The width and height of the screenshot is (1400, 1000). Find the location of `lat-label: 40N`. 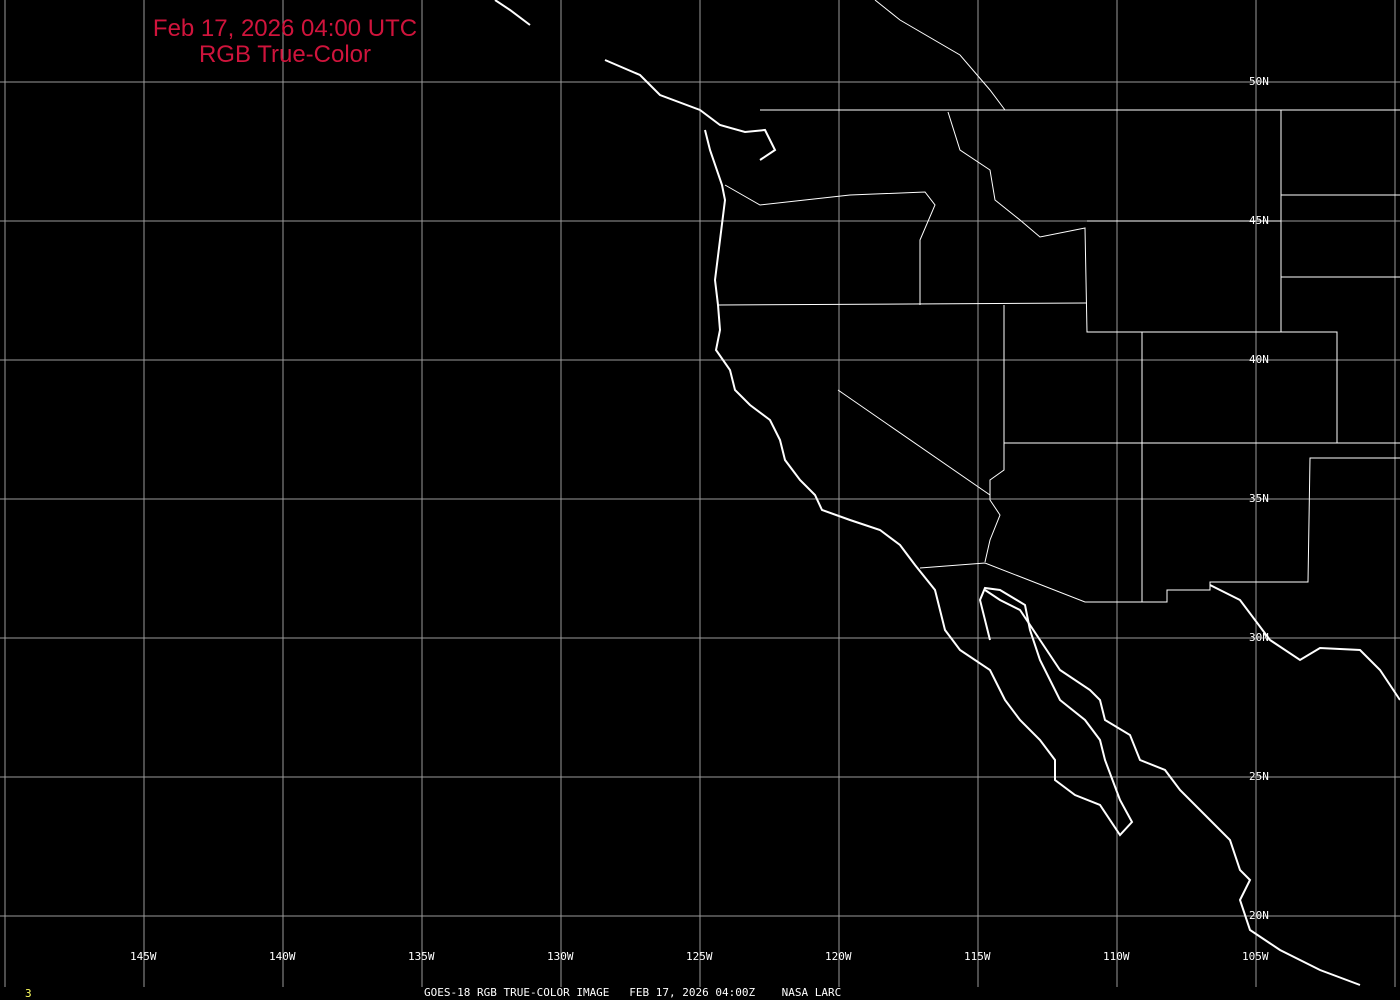

lat-label: 40N is located at coordinates (1259, 359).